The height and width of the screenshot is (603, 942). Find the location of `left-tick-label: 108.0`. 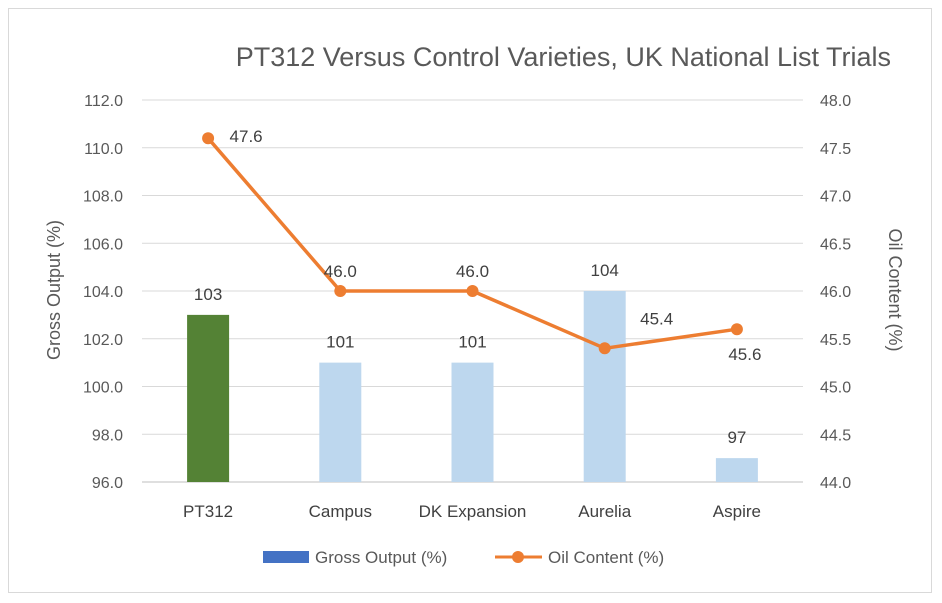

left-tick-label: 108.0 is located at coordinates (103, 197).